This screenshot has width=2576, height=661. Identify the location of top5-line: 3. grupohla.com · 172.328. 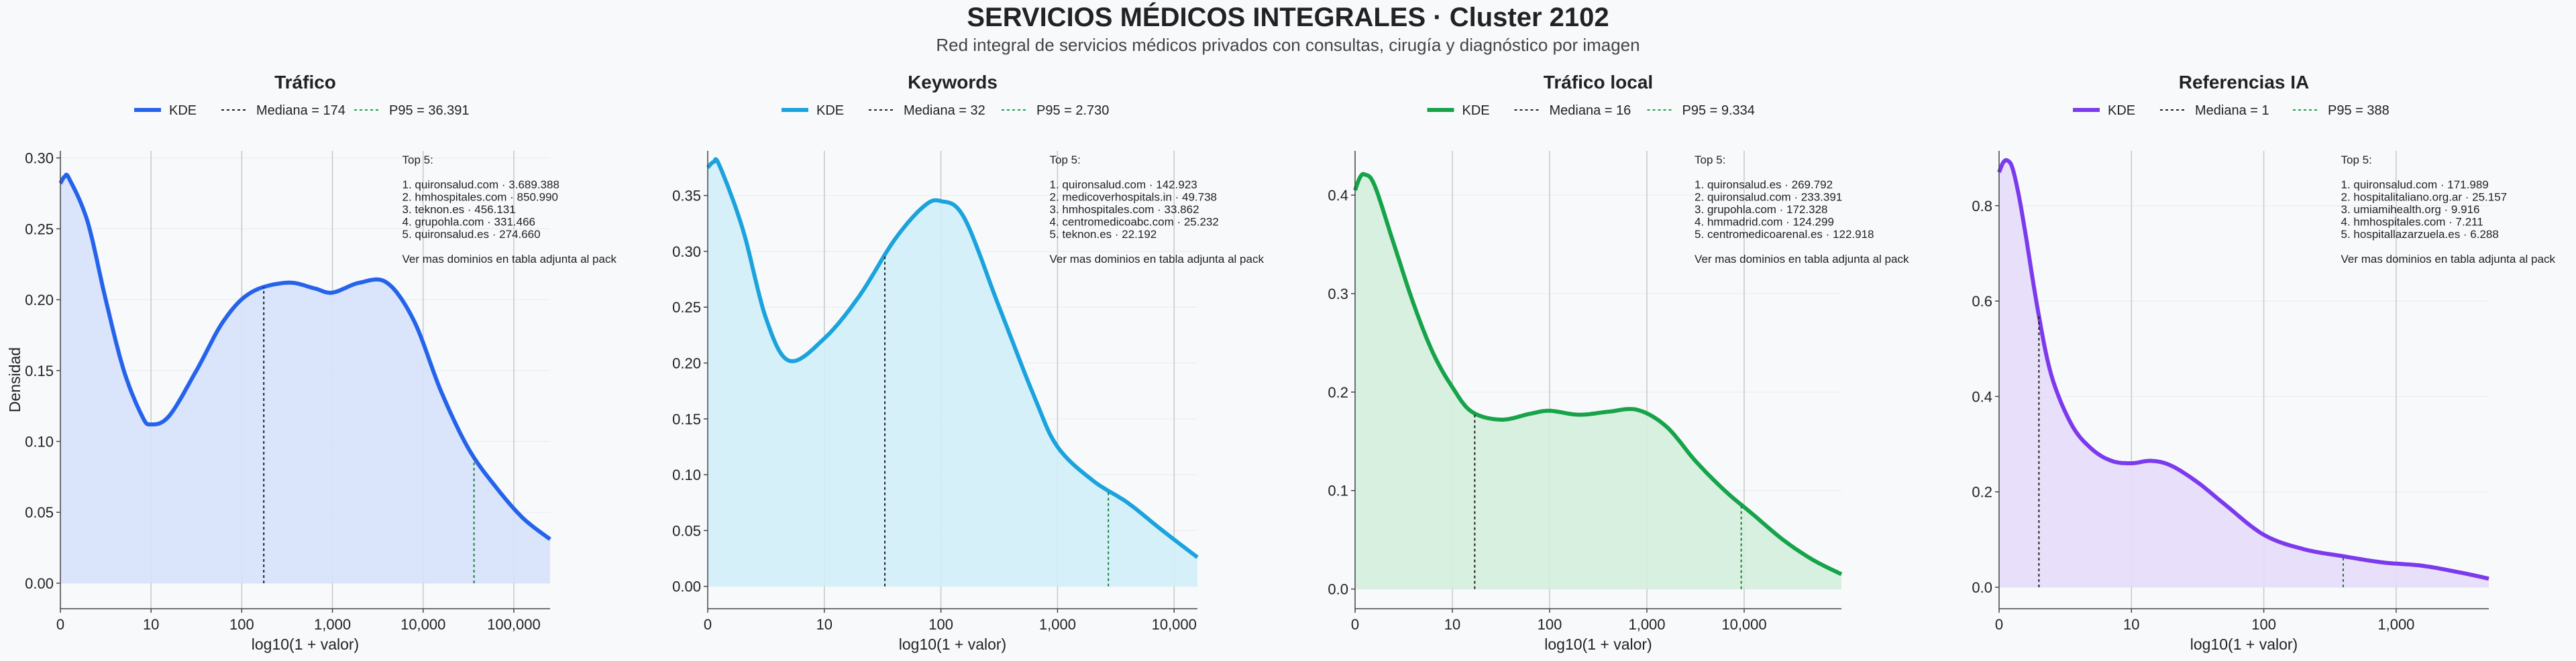
(1761, 209).